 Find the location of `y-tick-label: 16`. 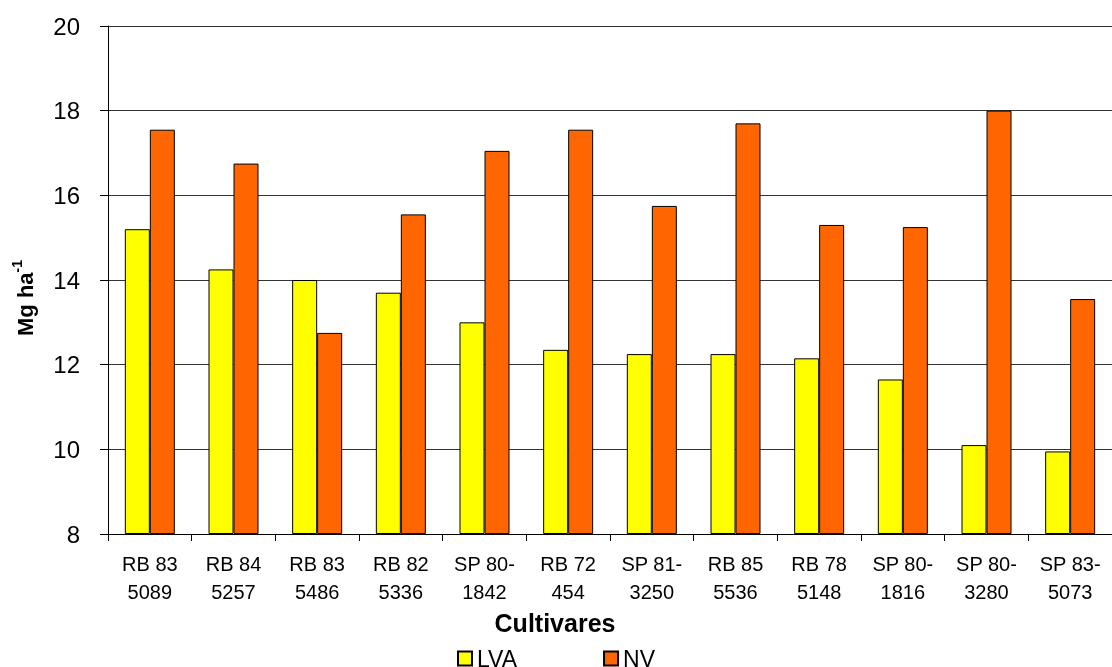

y-tick-label: 16 is located at coordinates (66, 195).